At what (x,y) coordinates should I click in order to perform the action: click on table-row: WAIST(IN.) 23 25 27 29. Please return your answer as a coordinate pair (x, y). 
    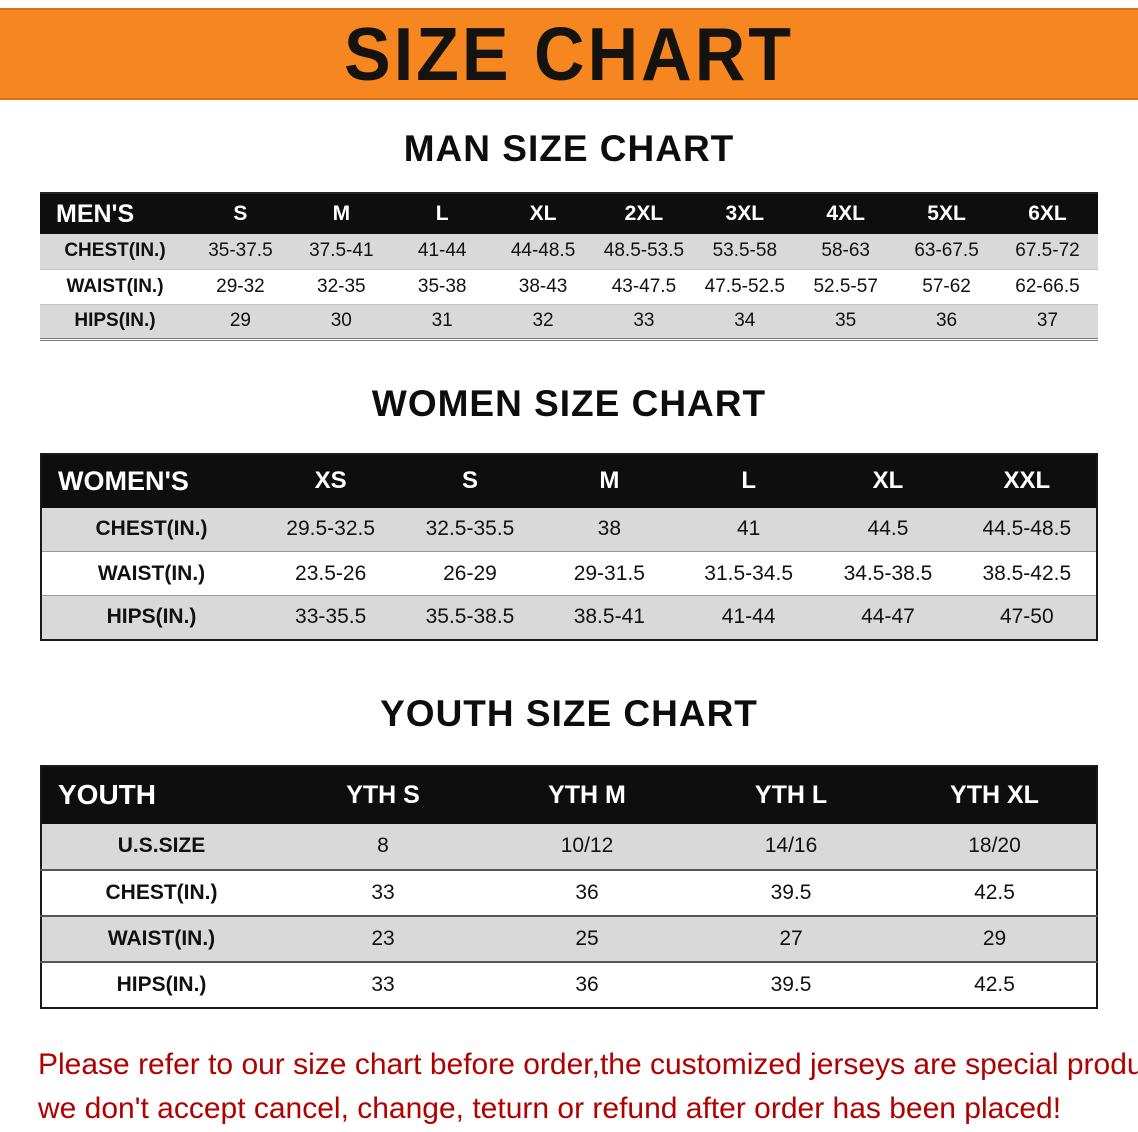
    Looking at the image, I should click on (569, 938).